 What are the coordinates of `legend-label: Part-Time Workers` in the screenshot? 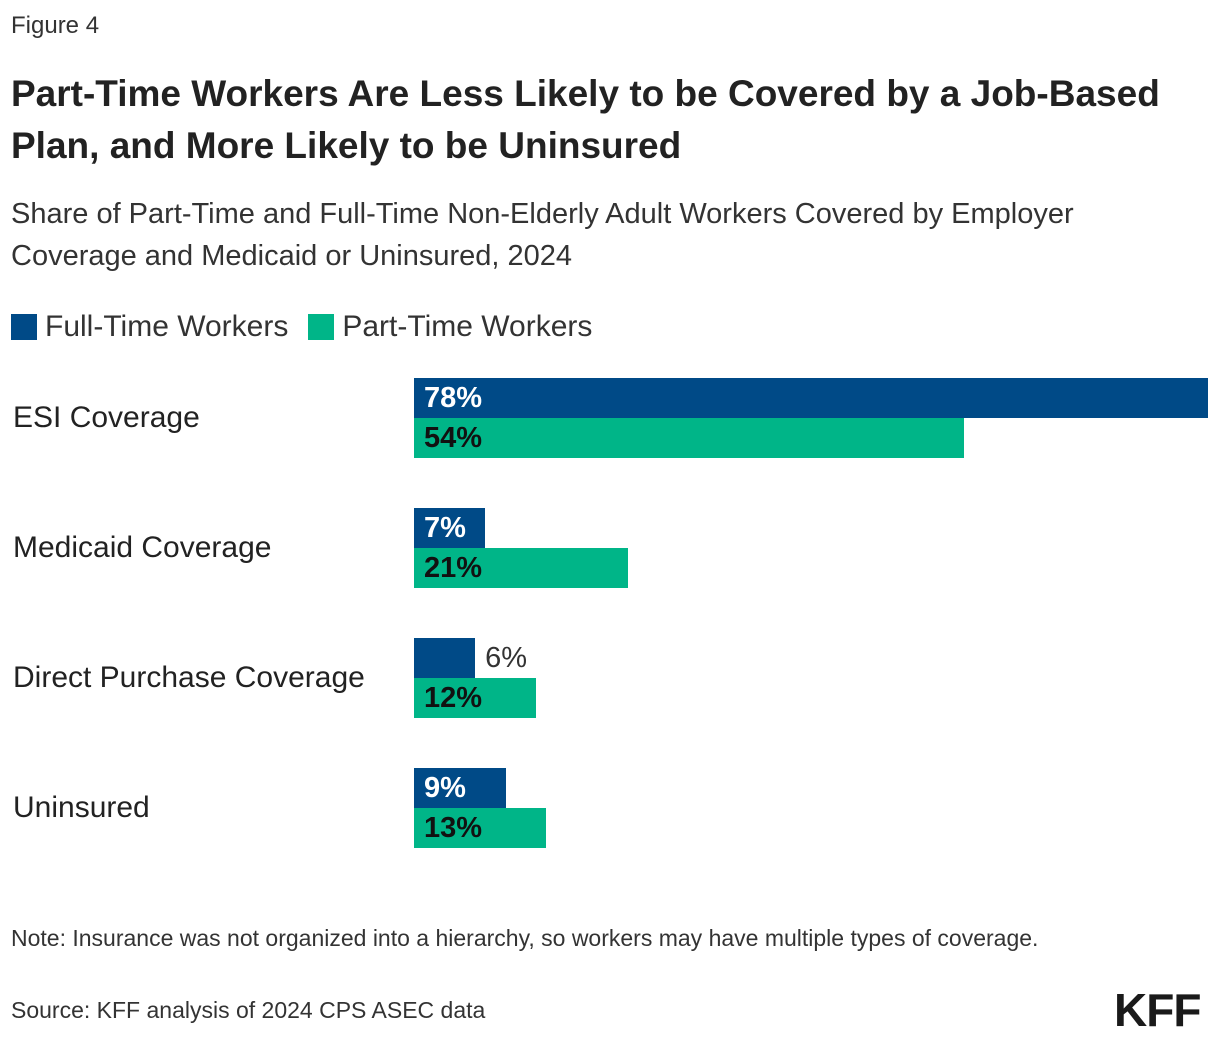 It's located at (467, 326).